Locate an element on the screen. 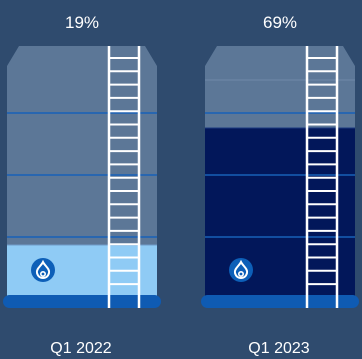 The image size is (362, 359). category-label-1: Q1 2022 is located at coordinates (80, 348).